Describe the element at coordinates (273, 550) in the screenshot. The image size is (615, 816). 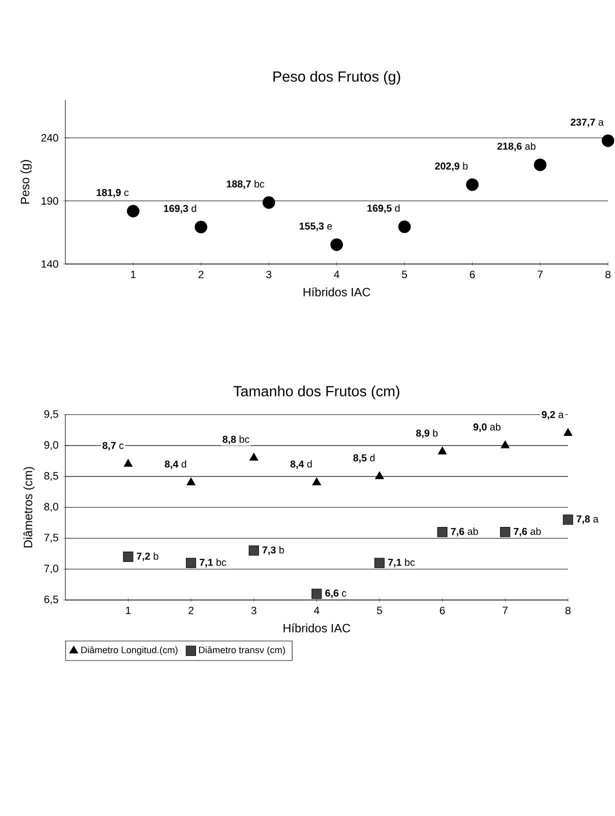
I see `data-label: 7,3 b` at that location.